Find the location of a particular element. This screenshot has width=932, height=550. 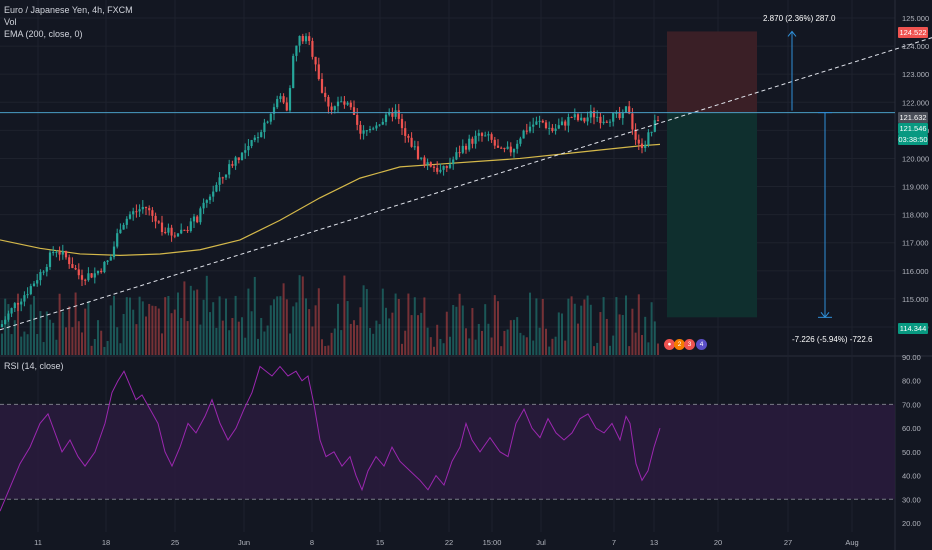

ema-legend: EMA (200, close, 0) is located at coordinates (43, 34).